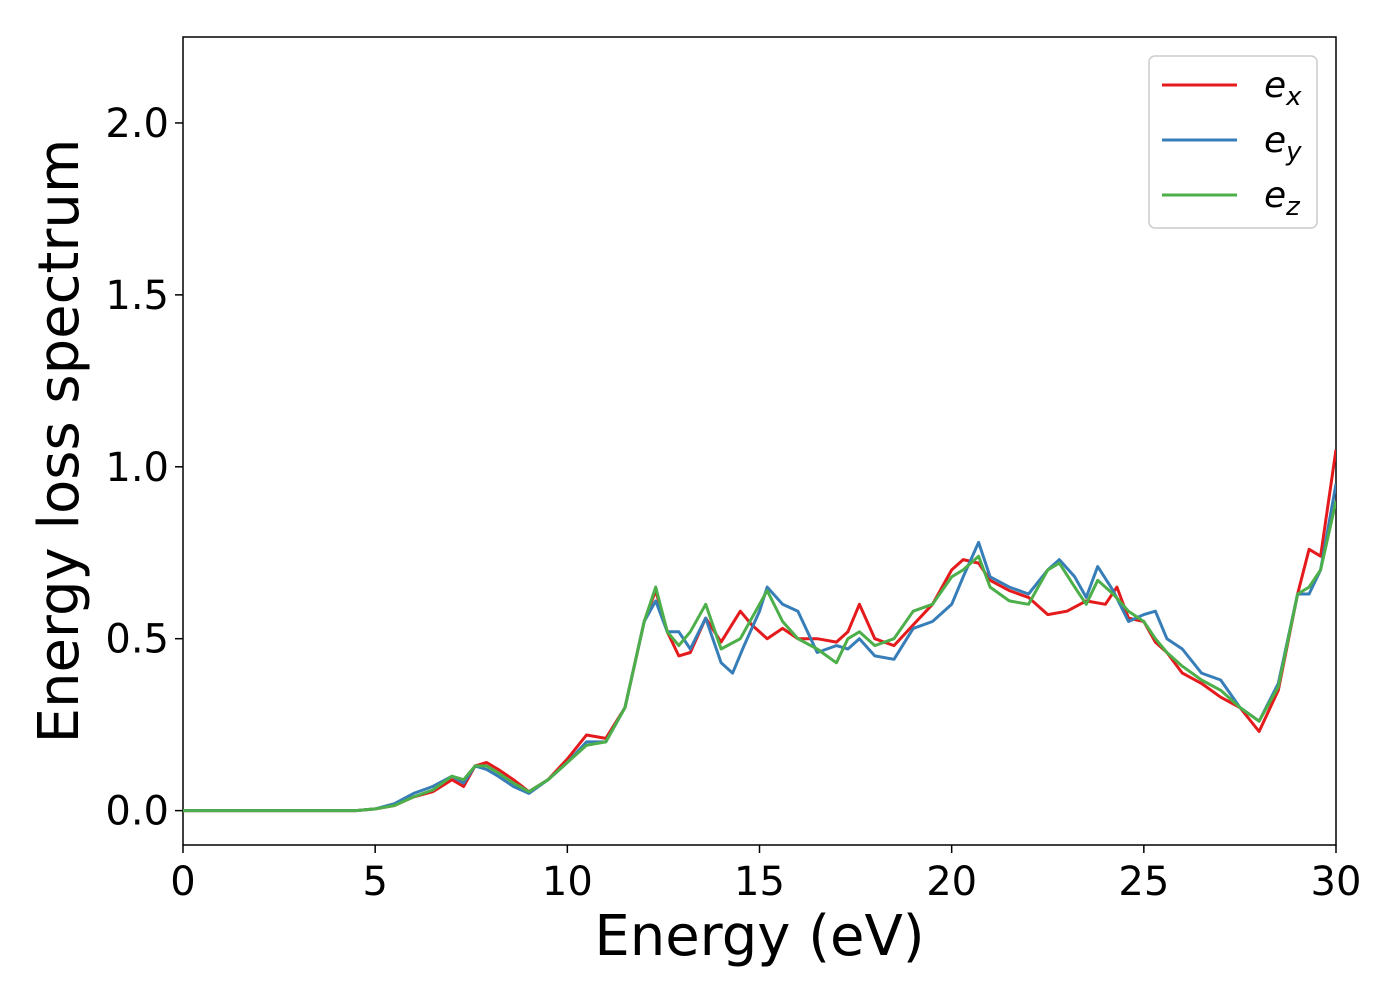  I want to click on legend-label-z: ez, so click(1282, 198).